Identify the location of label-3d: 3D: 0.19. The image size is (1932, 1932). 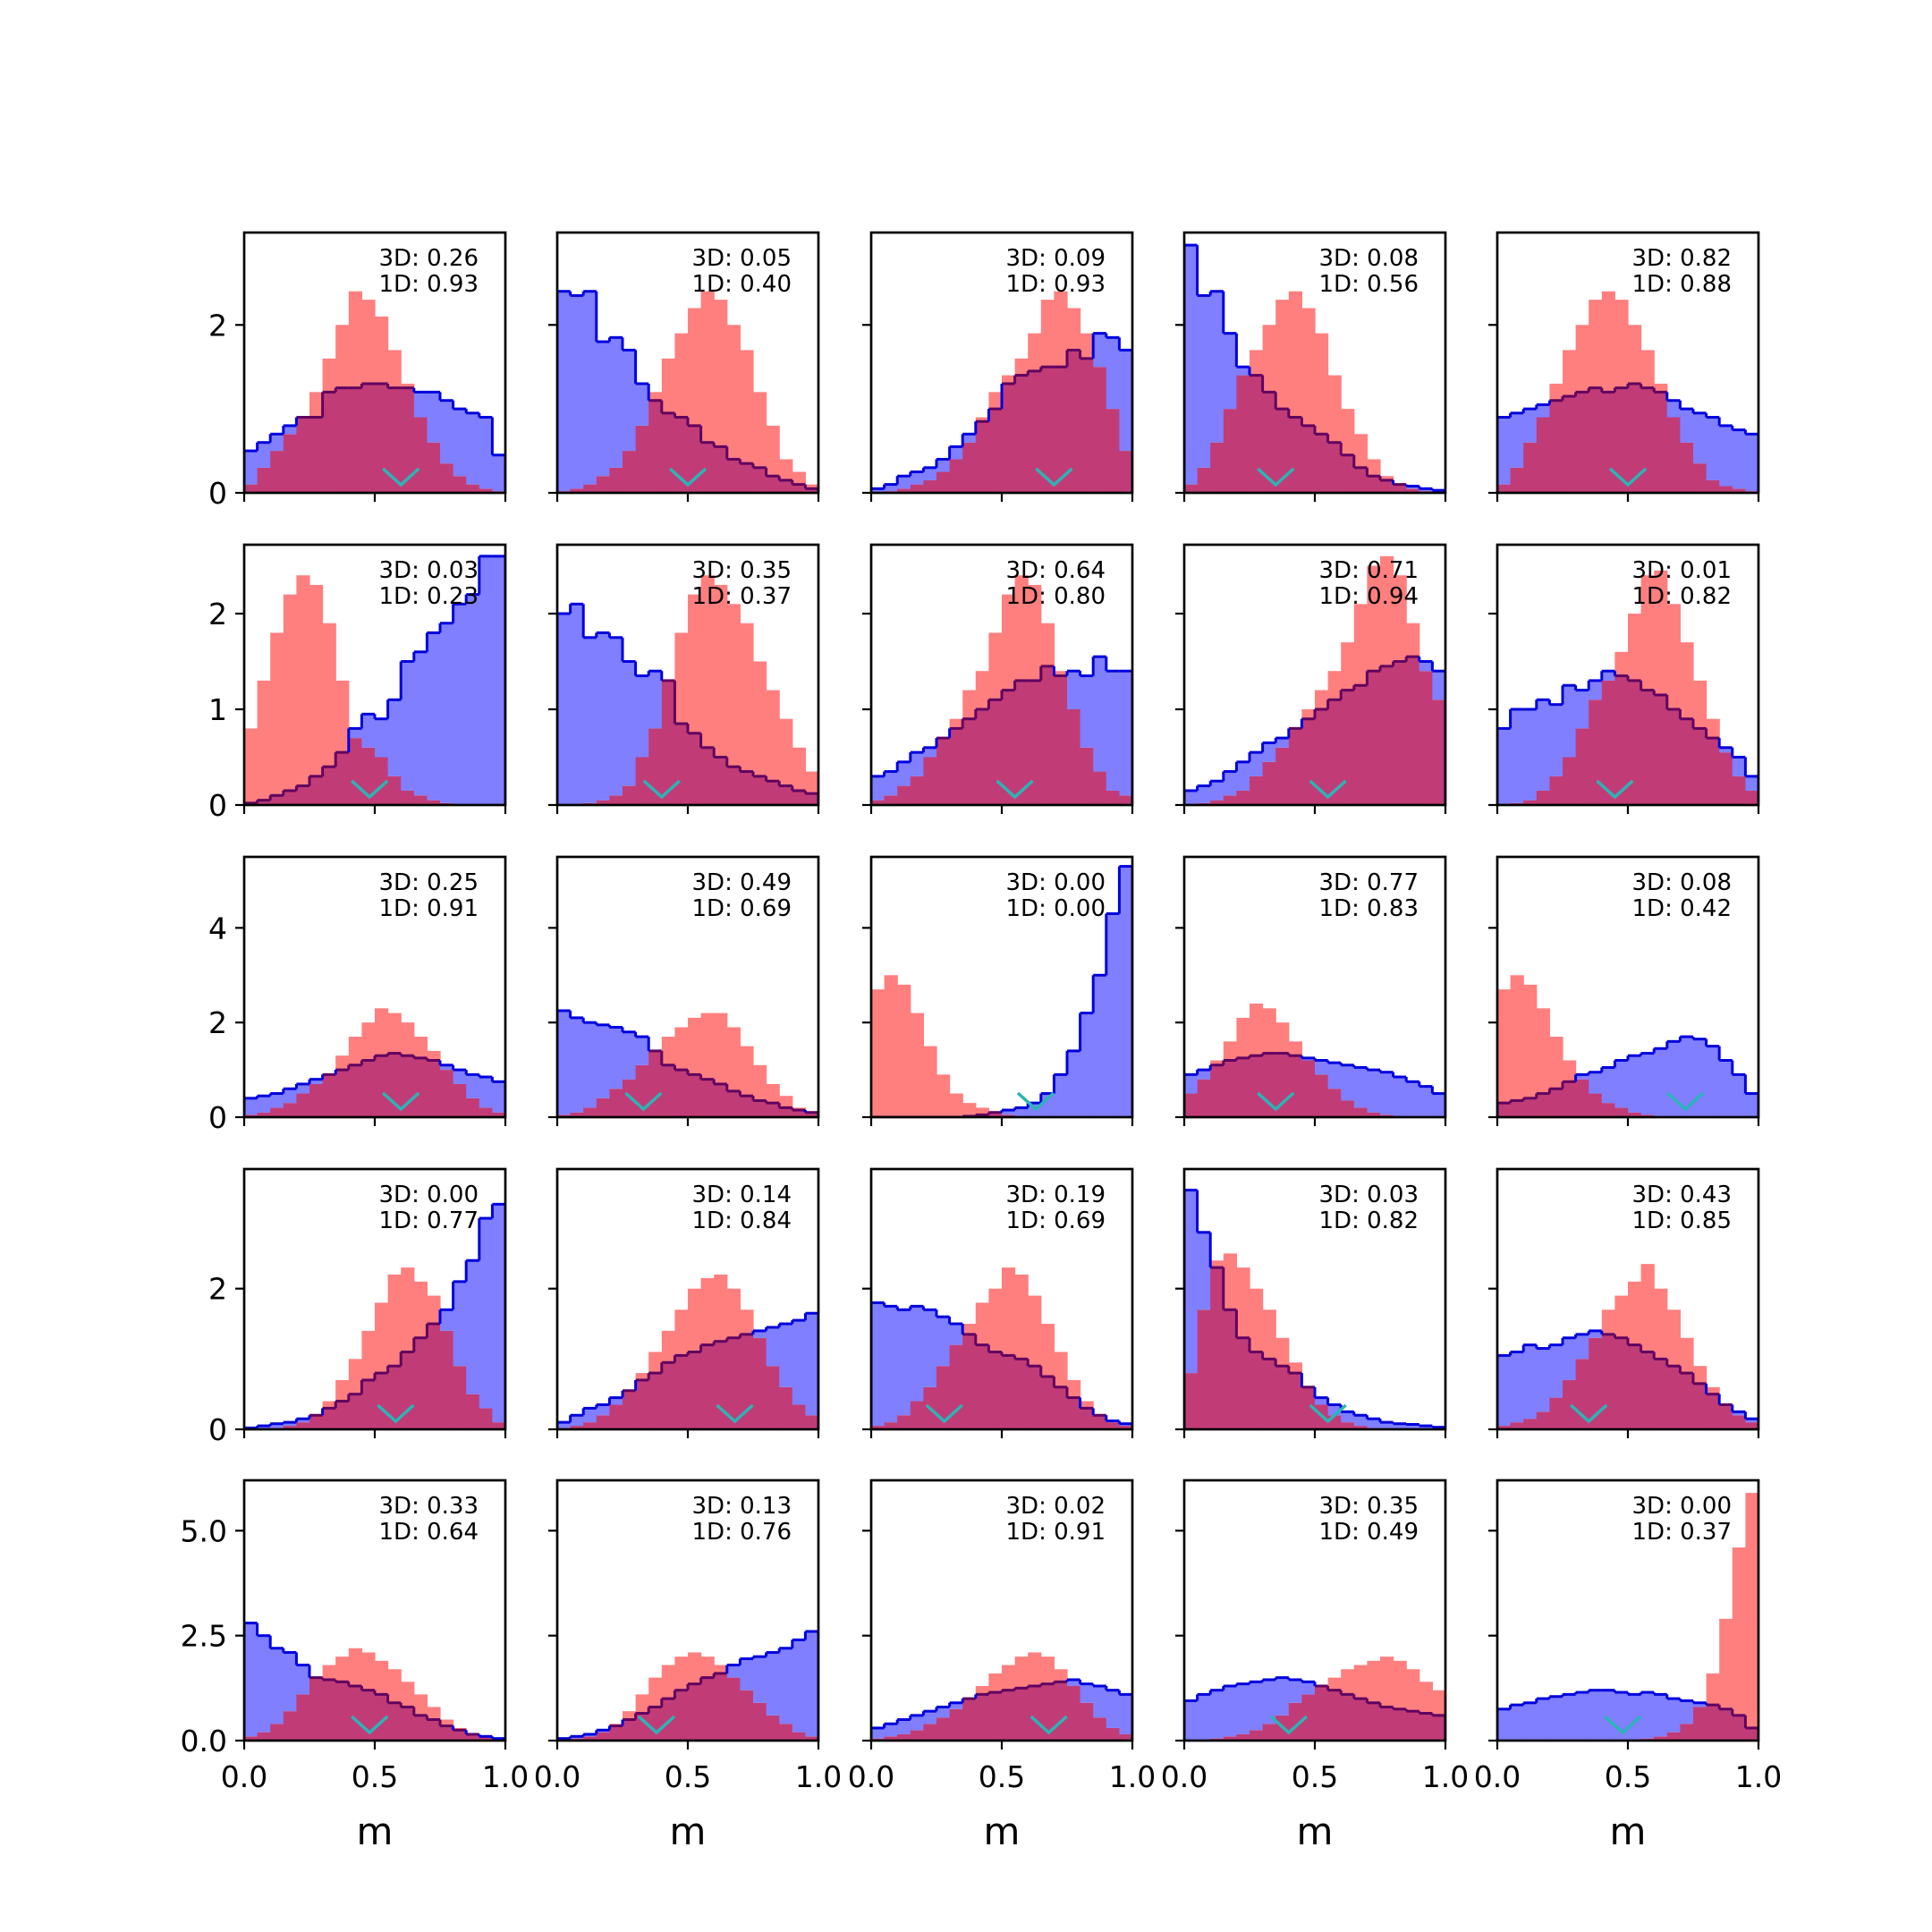
(1056, 1195).